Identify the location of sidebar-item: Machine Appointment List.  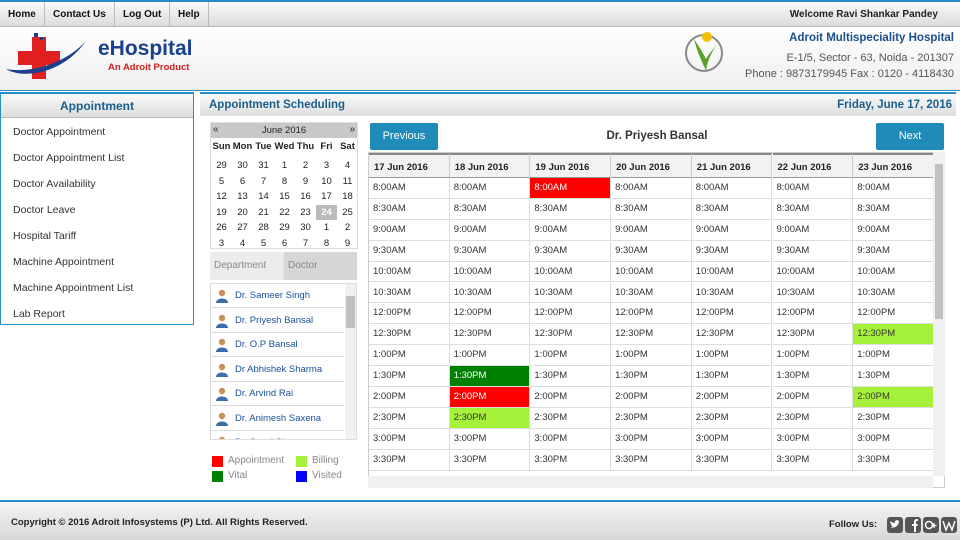
(73, 288).